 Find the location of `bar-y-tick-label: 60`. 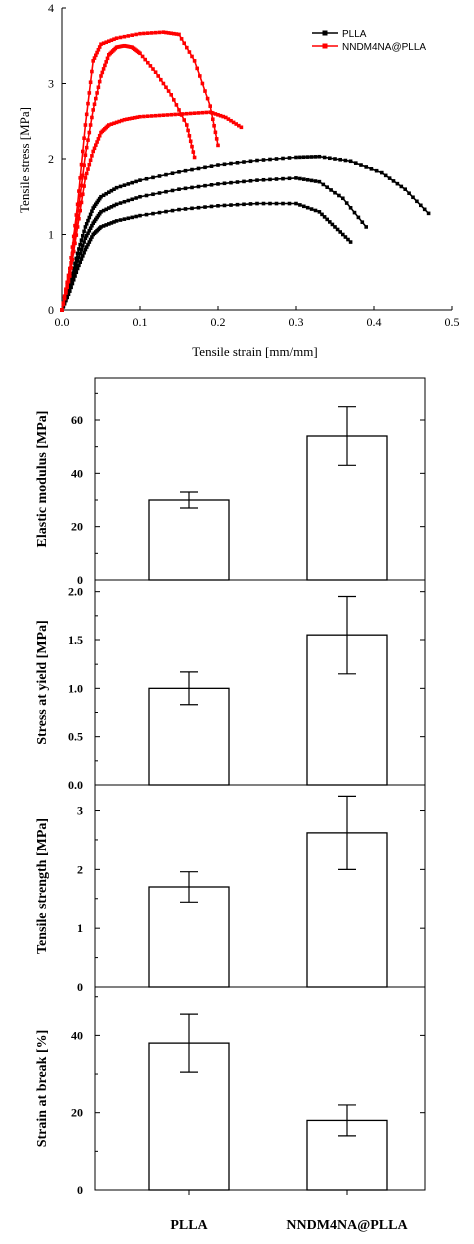

bar-y-tick-label: 60 is located at coordinates (77, 420).